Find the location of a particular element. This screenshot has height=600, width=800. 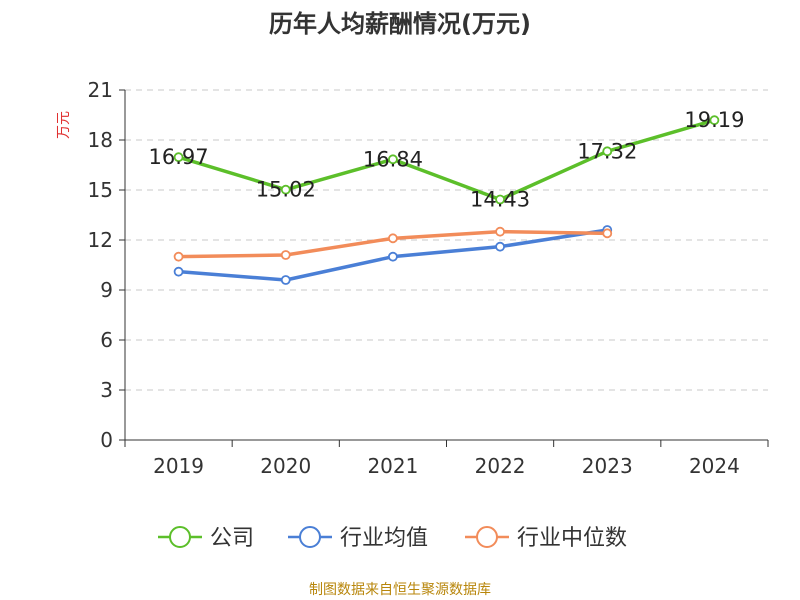

y-tick-label: 9 is located at coordinates (106, 290).